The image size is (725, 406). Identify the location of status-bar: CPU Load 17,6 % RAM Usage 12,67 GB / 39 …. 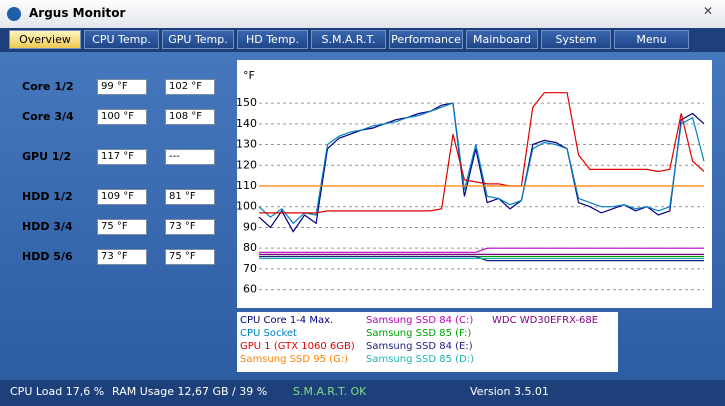
(362, 393).